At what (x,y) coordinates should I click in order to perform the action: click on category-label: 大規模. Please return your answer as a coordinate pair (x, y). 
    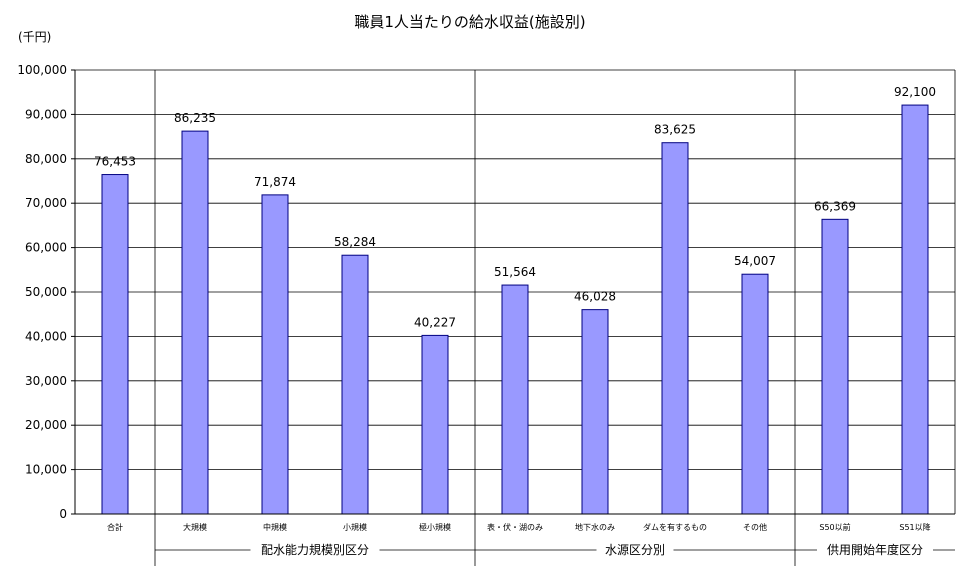
    Looking at the image, I should click on (195, 527).